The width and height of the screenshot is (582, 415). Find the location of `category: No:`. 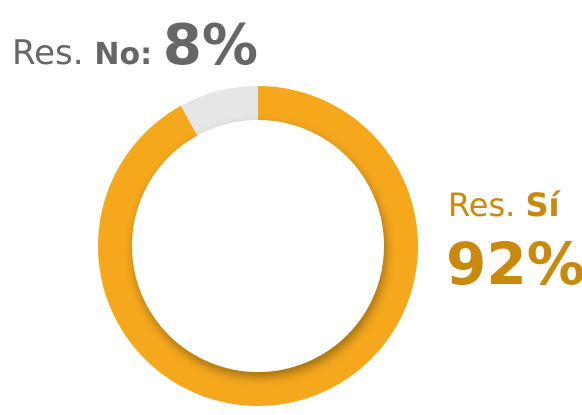

category: No: is located at coordinates (123, 54).